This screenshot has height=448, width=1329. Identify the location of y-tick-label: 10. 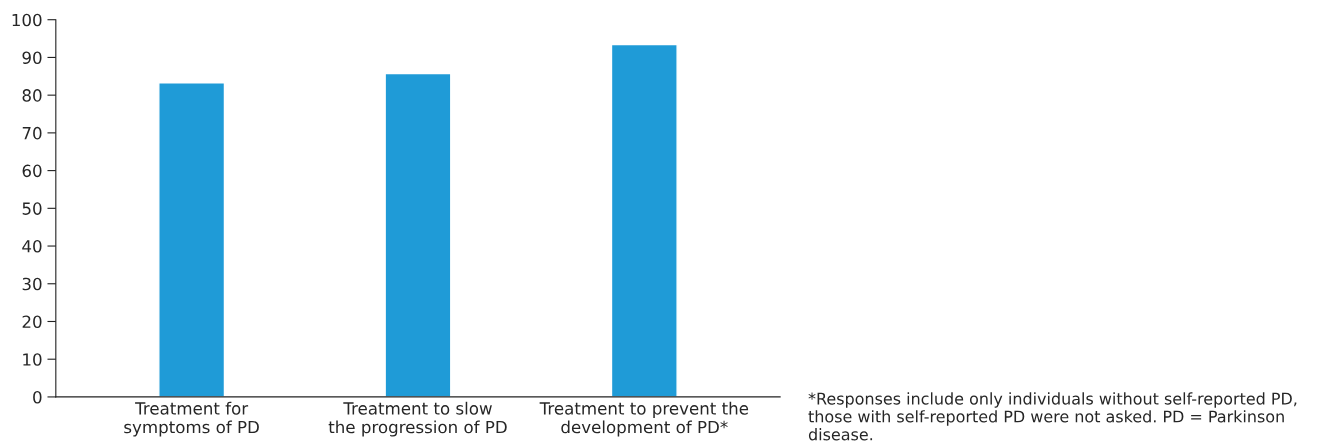
(32, 359).